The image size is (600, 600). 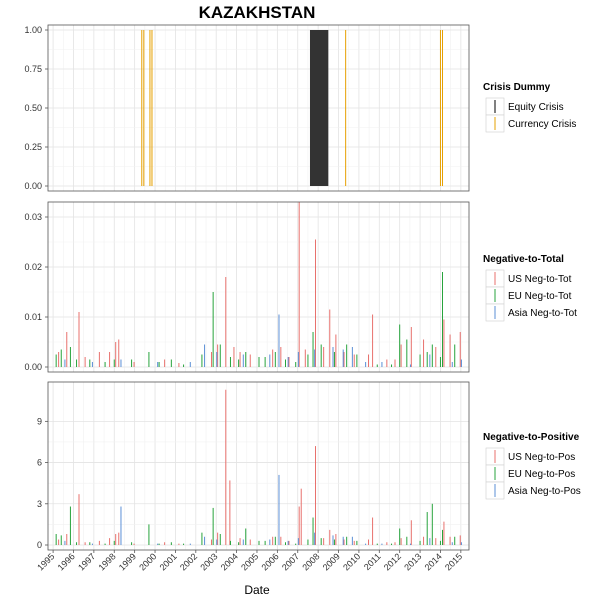 I want to click on panel-2-legend-label: EU Neg-to-Tot, so click(x=540, y=296).